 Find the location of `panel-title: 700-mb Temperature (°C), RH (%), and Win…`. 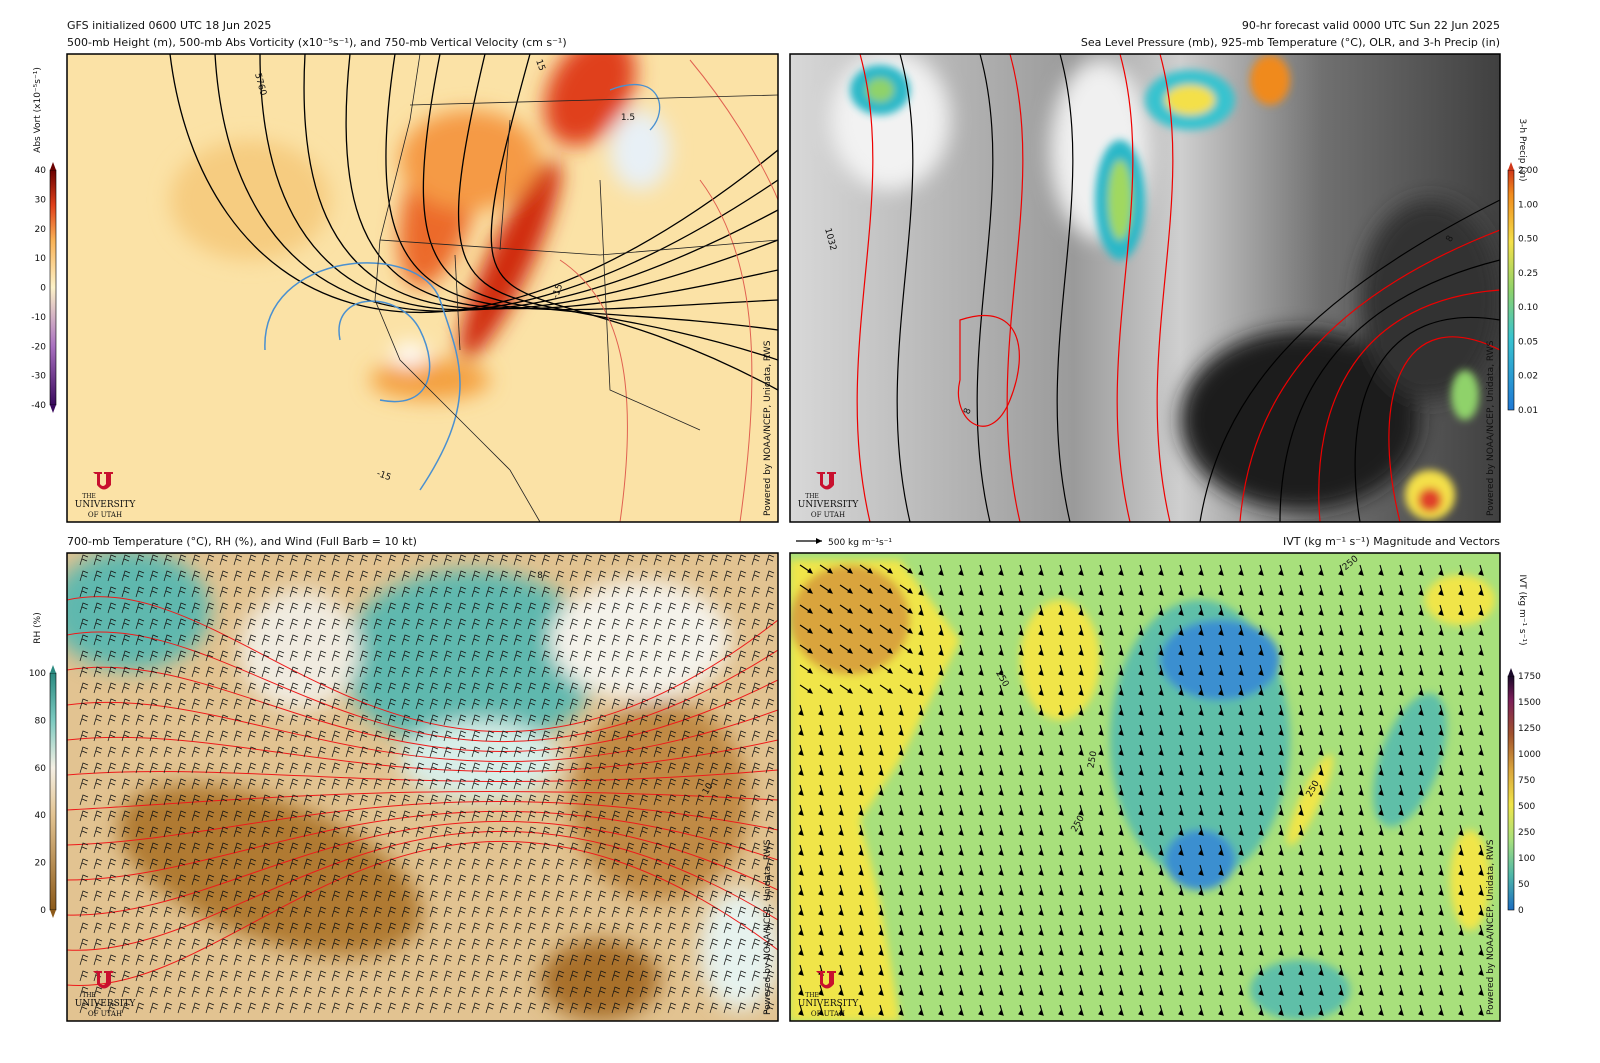

panel-title: 700-mb Temperature (°C), RH (%), and Win… is located at coordinates (242, 541).